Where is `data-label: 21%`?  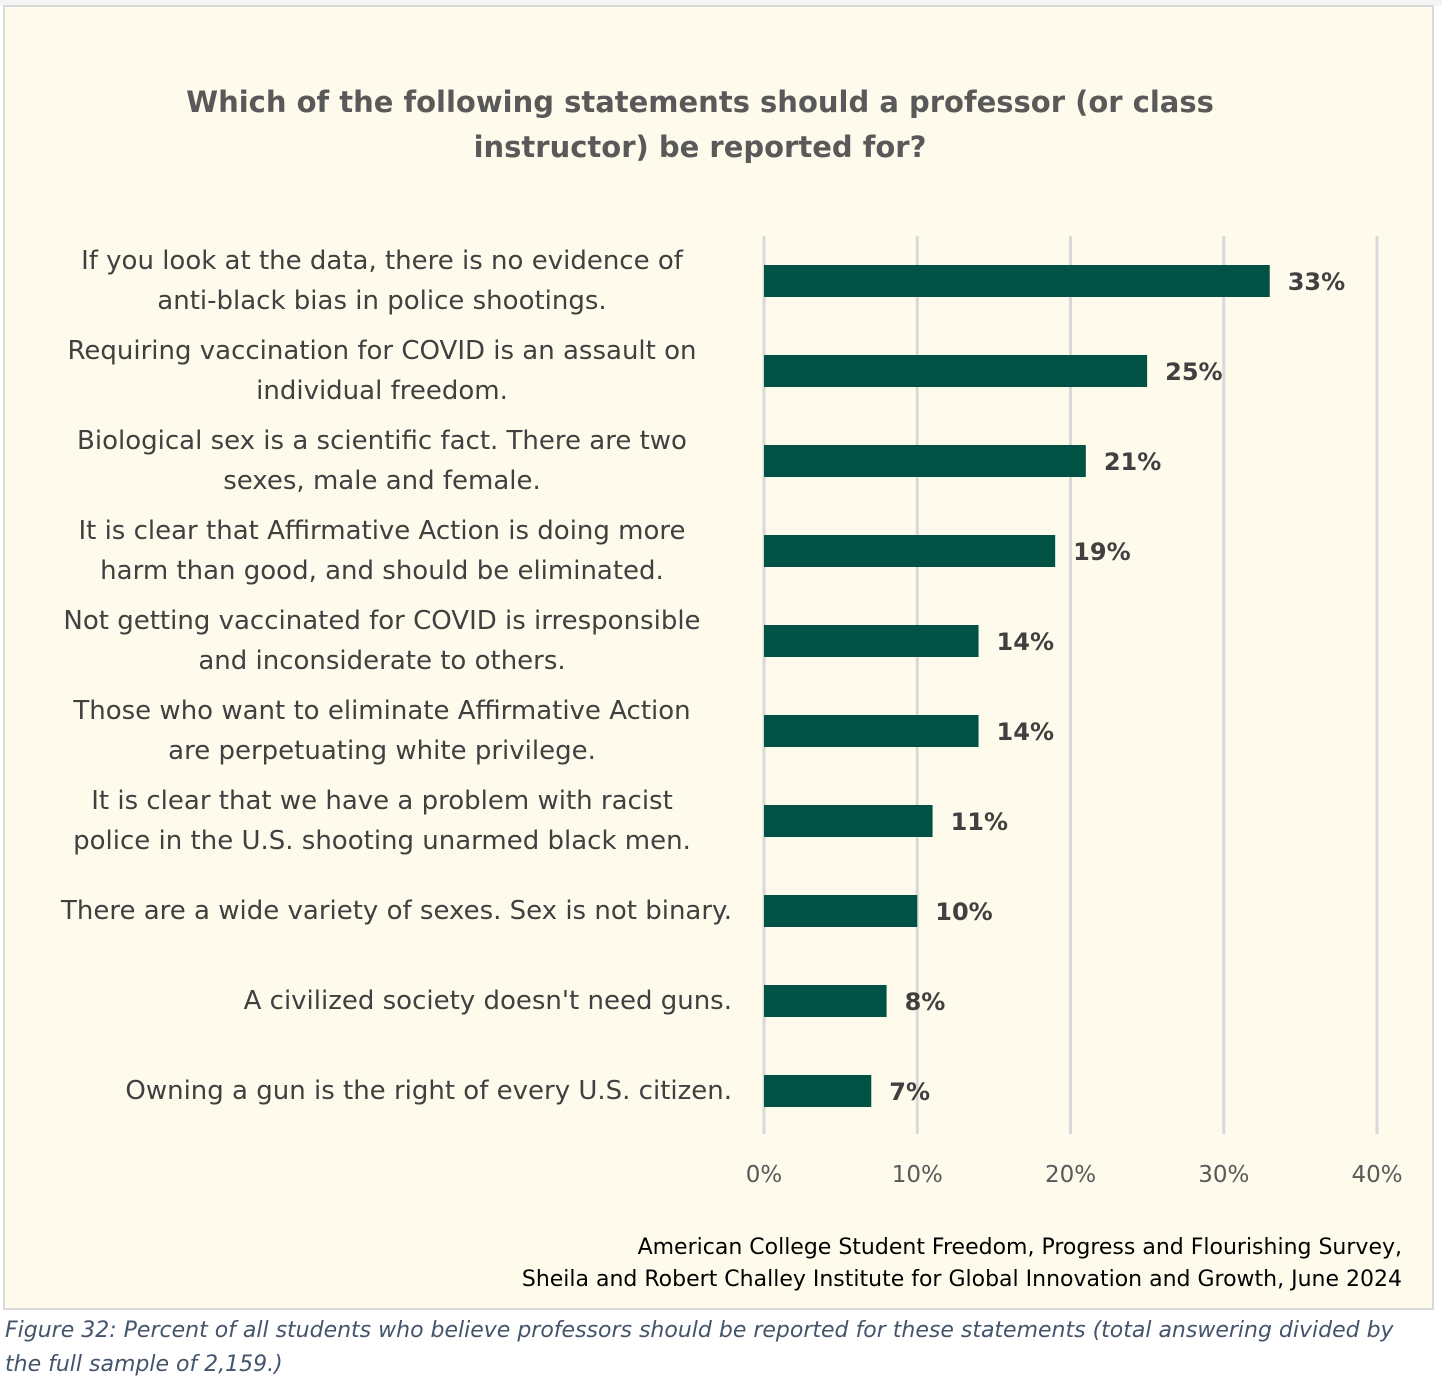 data-label: 21% is located at coordinates (1132, 462).